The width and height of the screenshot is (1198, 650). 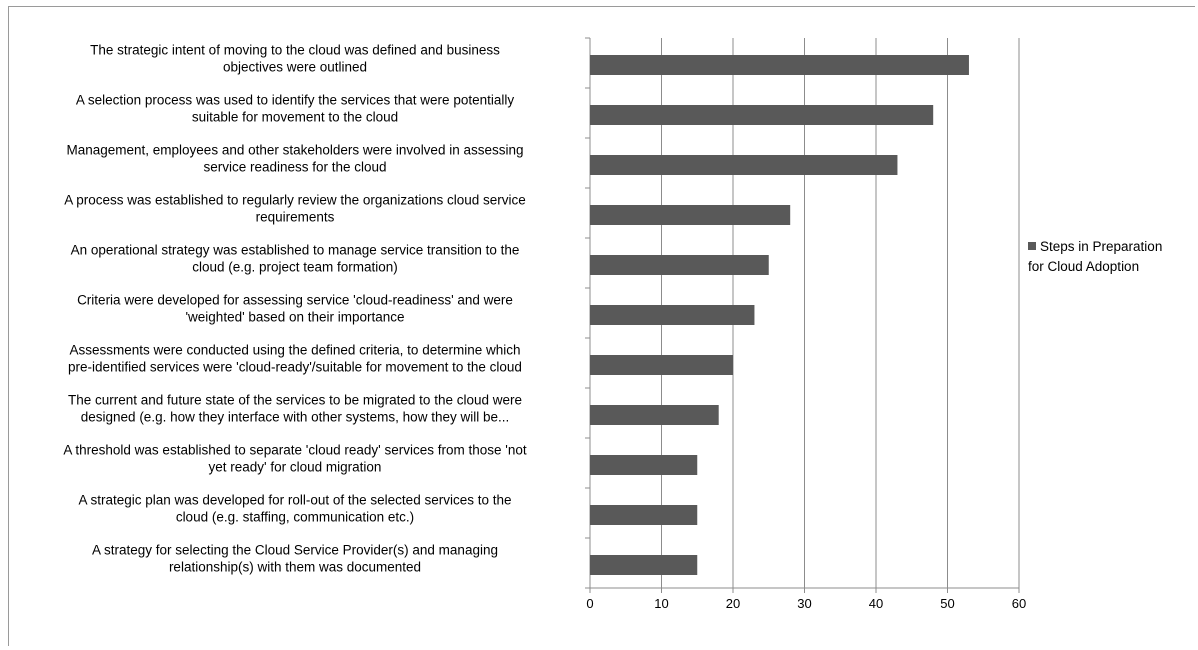 What do you see at coordinates (804, 603) in the screenshot?
I see `x-tick-label: 30` at bounding box center [804, 603].